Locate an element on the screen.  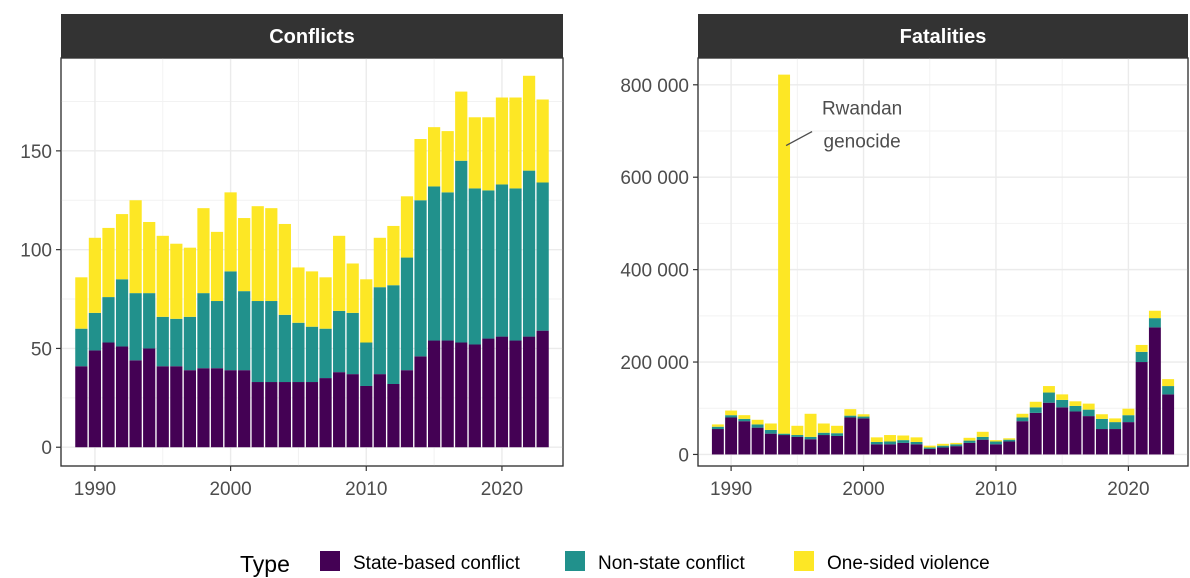
bar-conflicts-one-sided-1991 is located at coordinates (108, 262).